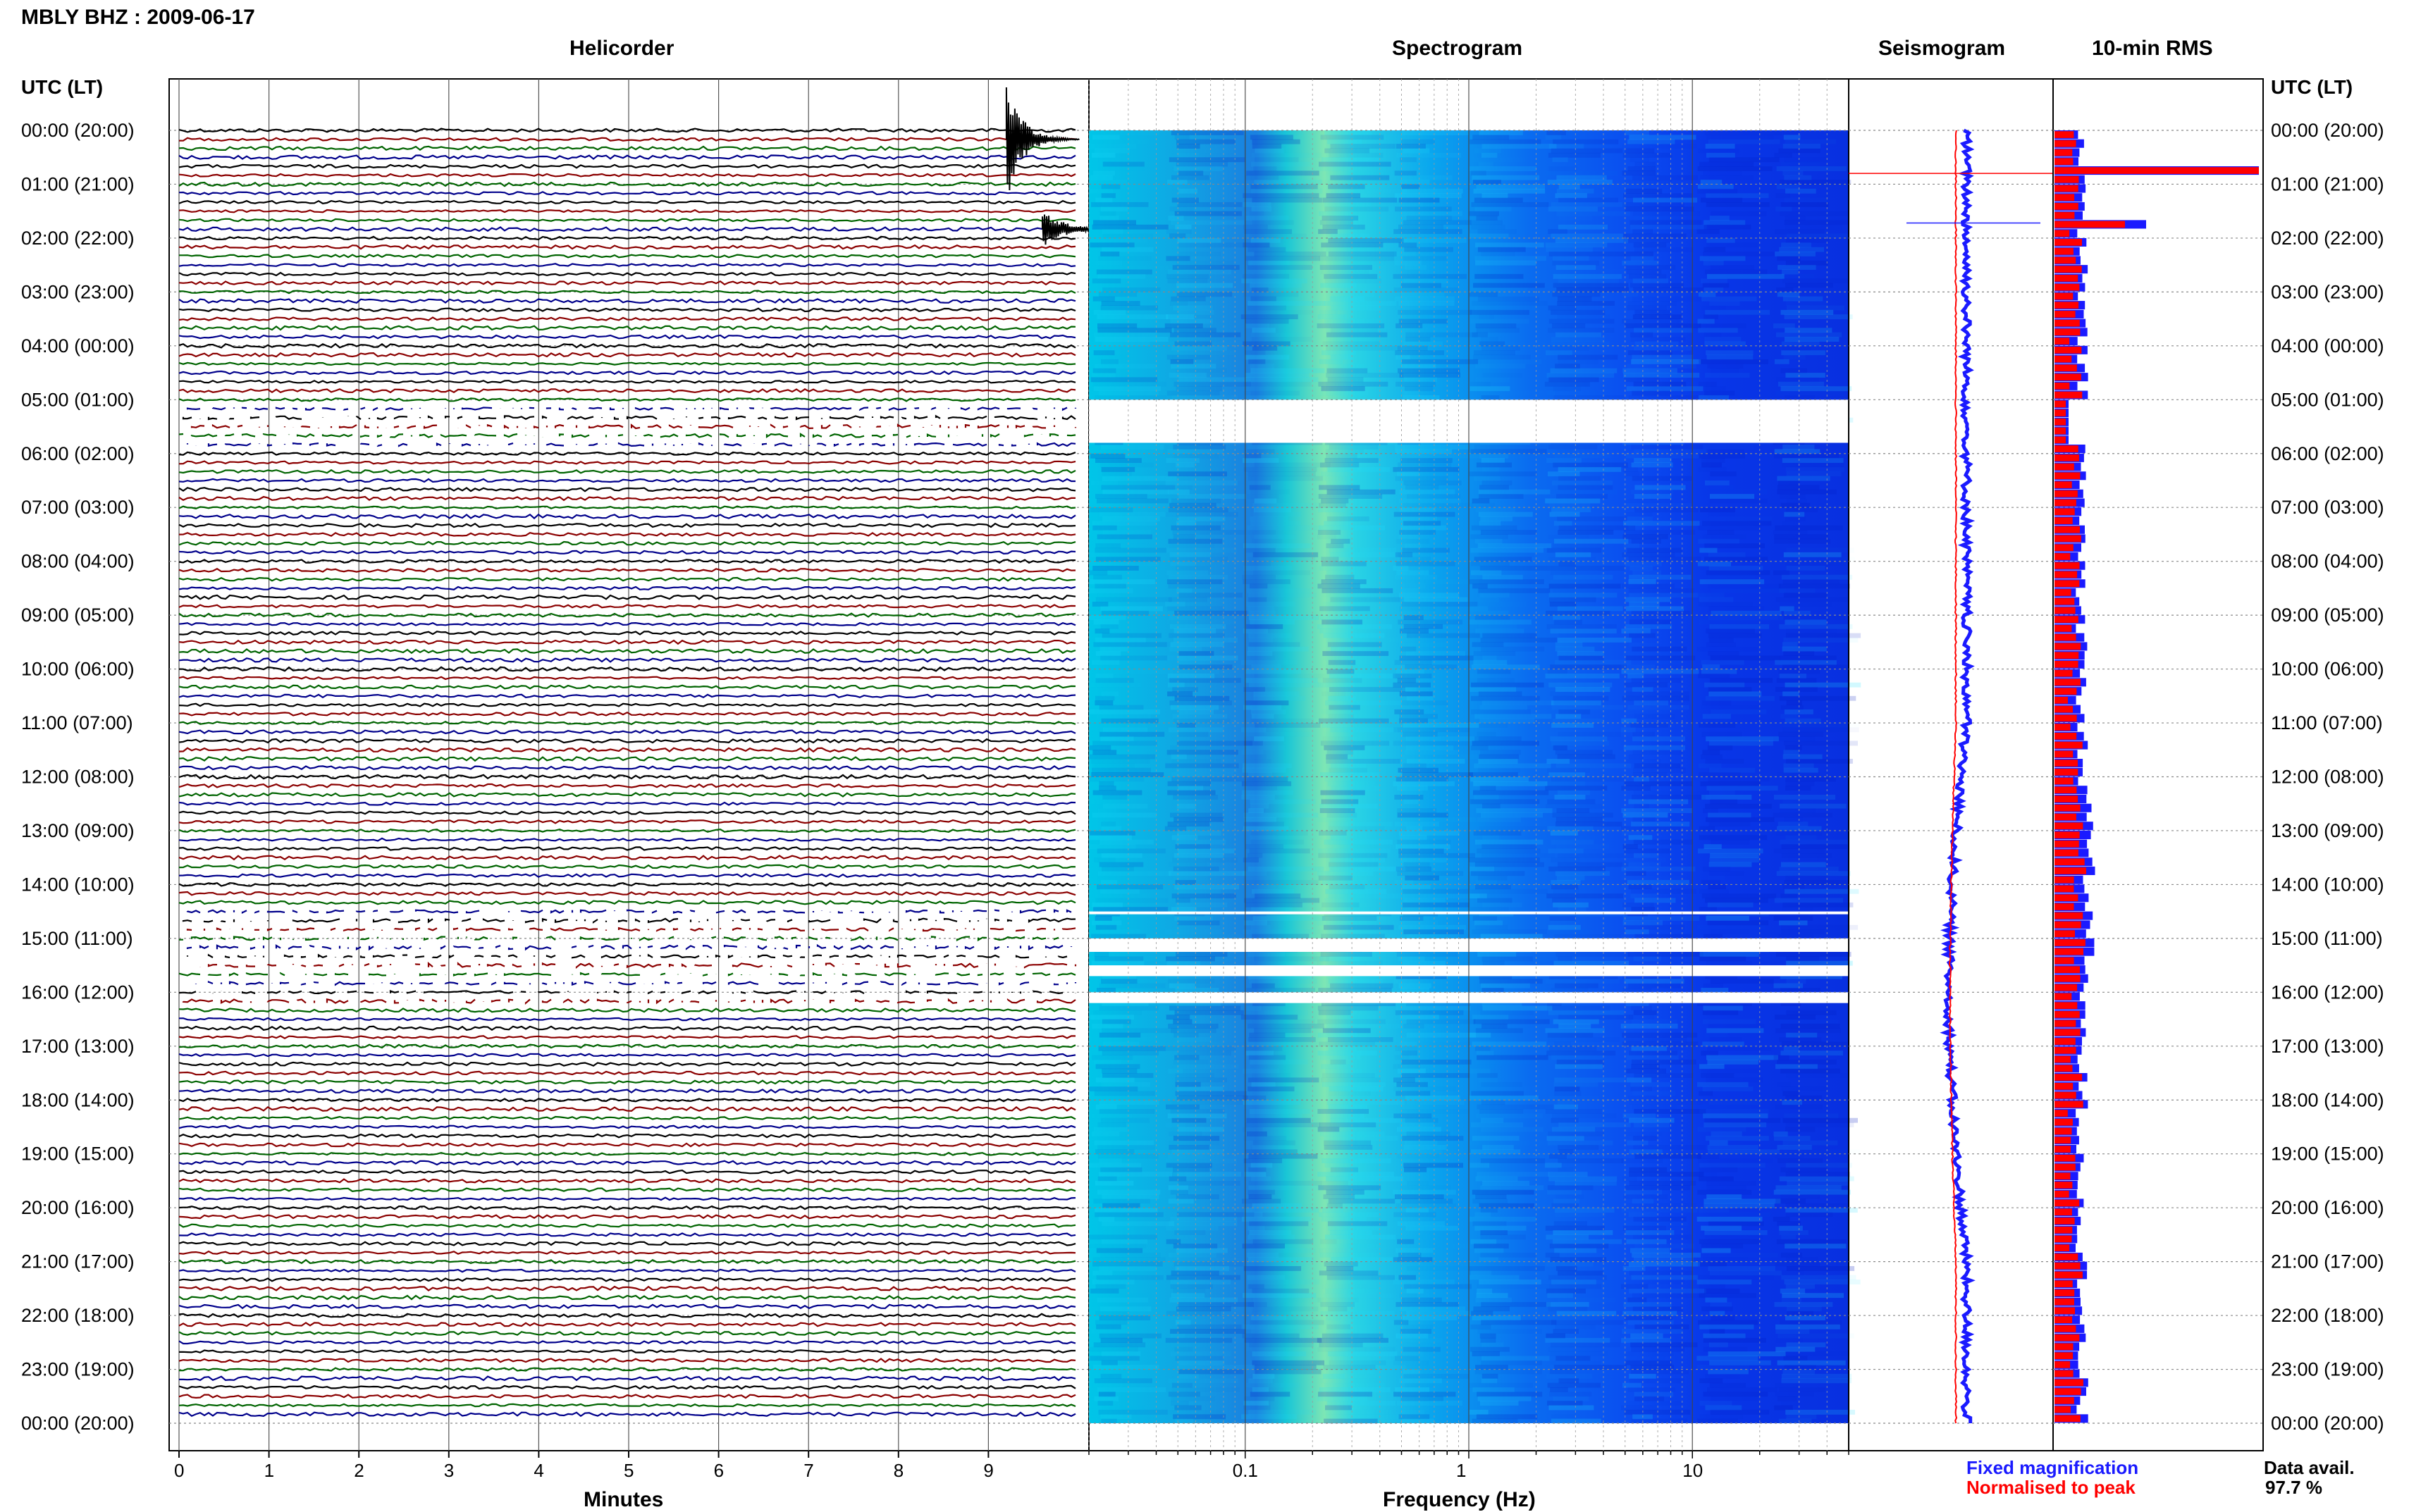  Describe the element at coordinates (624, 1499) in the screenshot. I see `helicorder-xlabel: Minutes` at that location.